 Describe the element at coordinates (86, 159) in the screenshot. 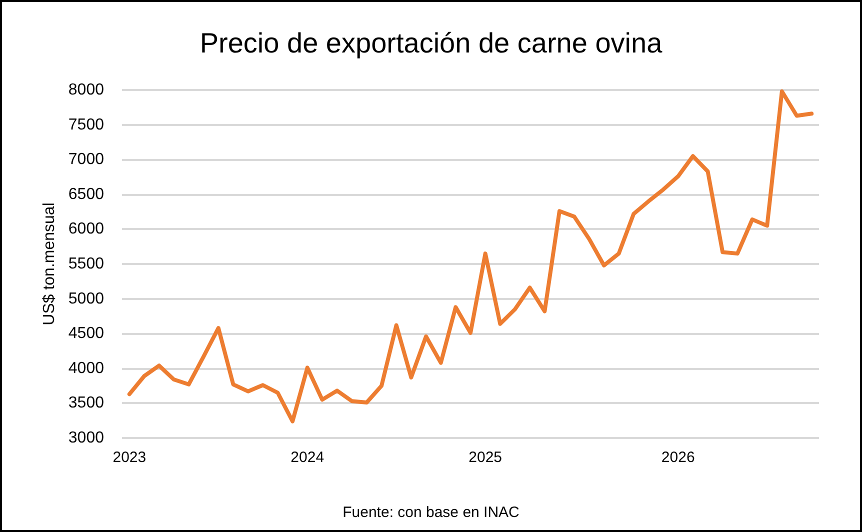

I see `y-tick-label: 7000` at that location.